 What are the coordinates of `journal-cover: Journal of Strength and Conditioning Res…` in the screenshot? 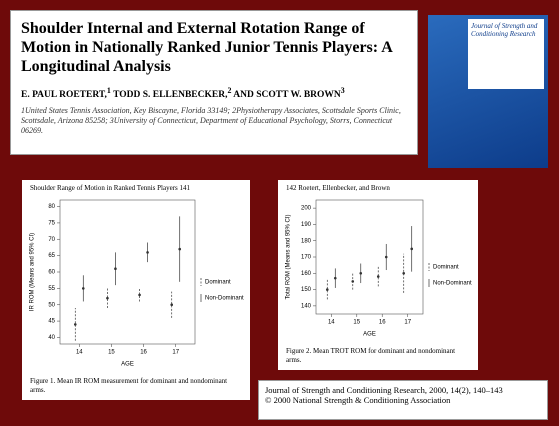 It's located at (488, 91).